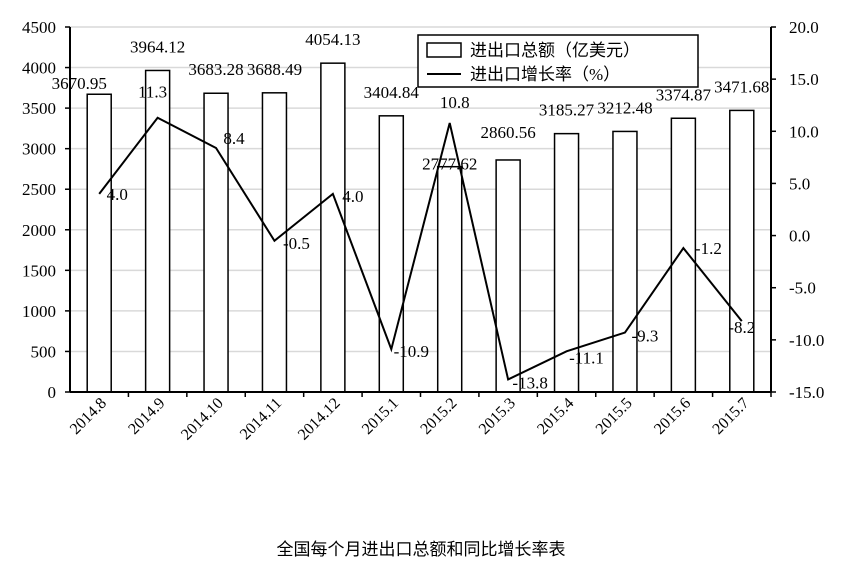 The image size is (843, 568). What do you see at coordinates (806, 392) in the screenshot?
I see `right-tick-label: -15.0` at bounding box center [806, 392].